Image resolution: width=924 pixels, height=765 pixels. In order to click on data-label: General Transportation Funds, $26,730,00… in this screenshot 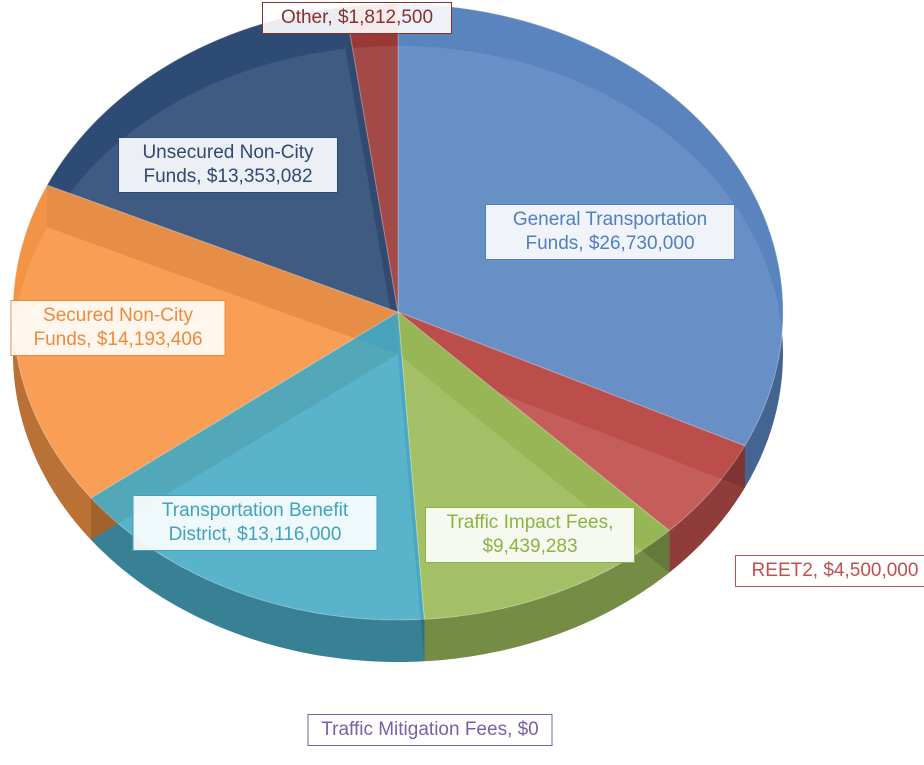, I will do `click(610, 232)`.